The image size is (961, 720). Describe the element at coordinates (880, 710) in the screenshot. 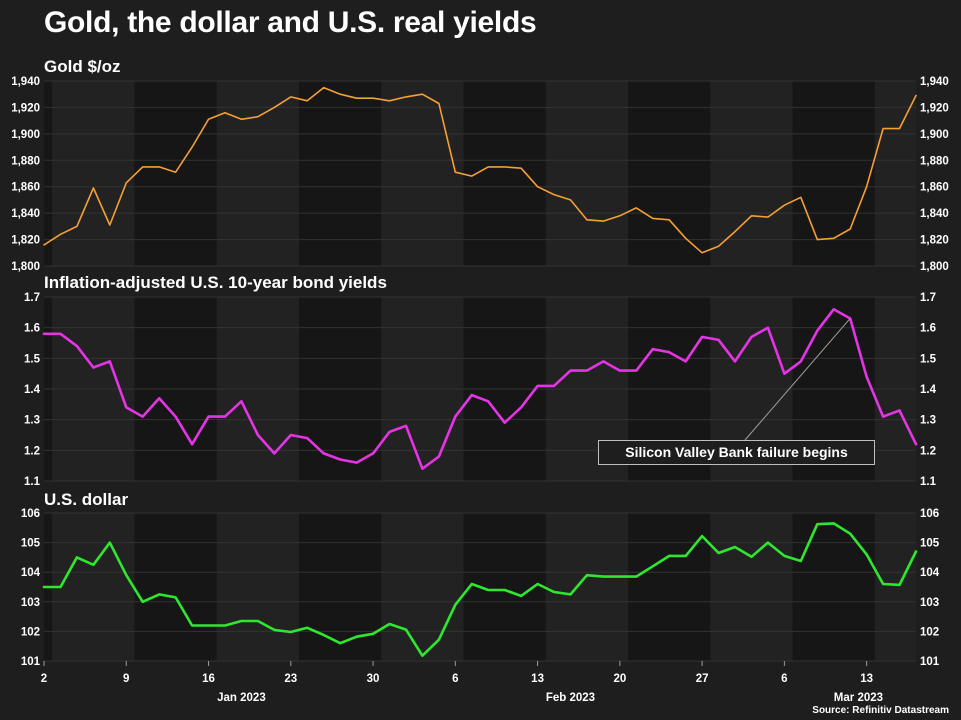

I see `source-note: Source: Refinitiv Datastream` at that location.